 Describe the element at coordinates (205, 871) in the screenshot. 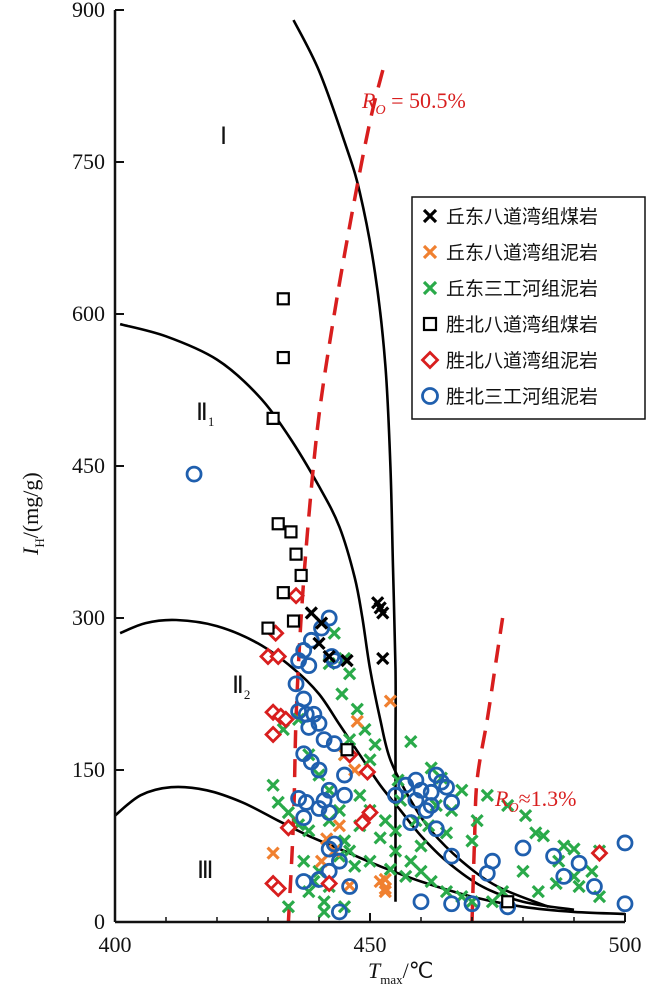

I see `region-label-III: Ⅲ` at that location.